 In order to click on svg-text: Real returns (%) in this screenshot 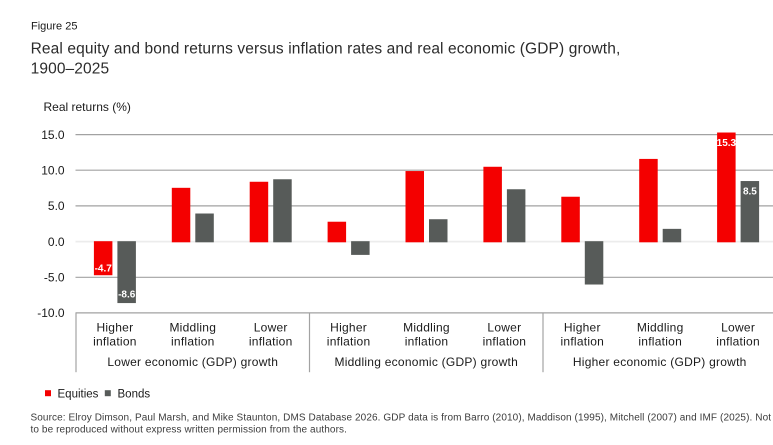, I will do `click(87, 107)`.